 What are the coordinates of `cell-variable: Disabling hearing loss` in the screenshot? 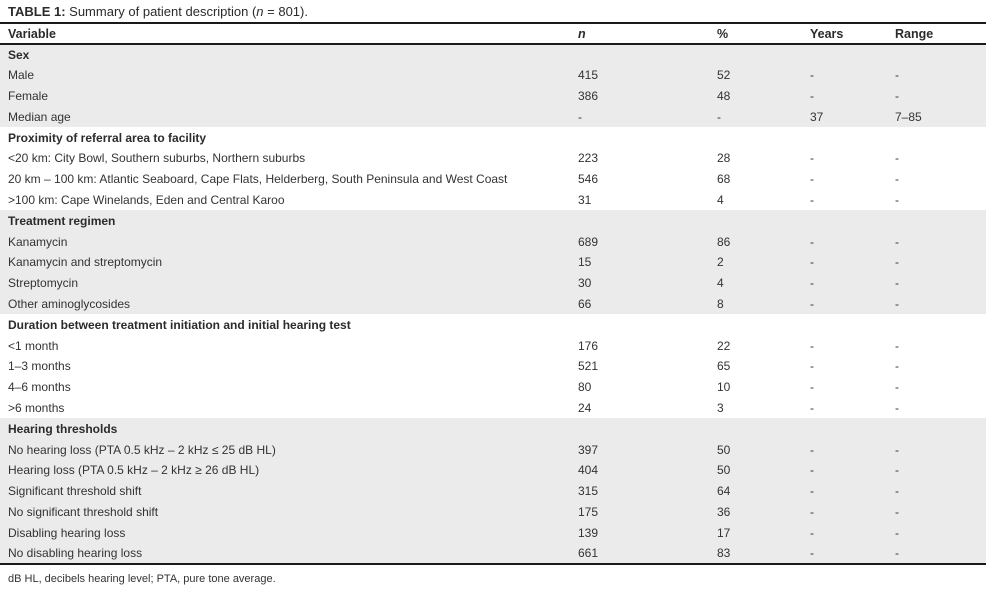 It's located at (67, 532).